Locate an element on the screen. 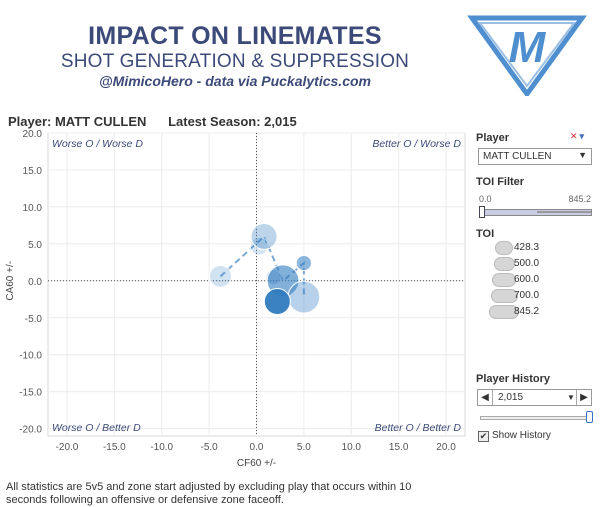  byline: @MimicoHero - data via Puckalytics.com is located at coordinates (235, 81).